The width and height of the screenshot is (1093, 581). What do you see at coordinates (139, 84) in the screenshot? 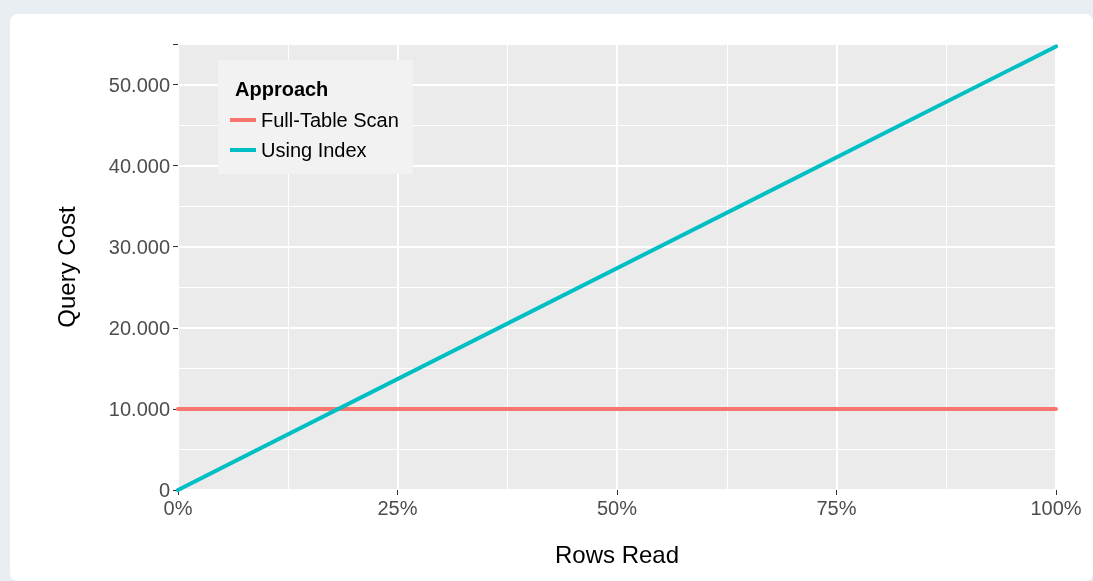
I see `y-tick-label: 50.000` at bounding box center [139, 84].